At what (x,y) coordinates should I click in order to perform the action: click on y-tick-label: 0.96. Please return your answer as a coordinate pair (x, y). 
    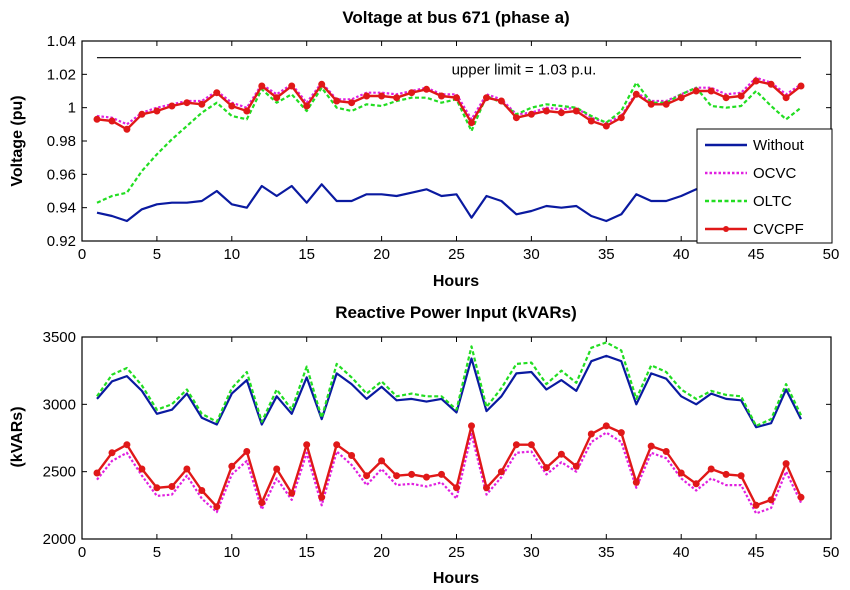
    Looking at the image, I should click on (61, 174).